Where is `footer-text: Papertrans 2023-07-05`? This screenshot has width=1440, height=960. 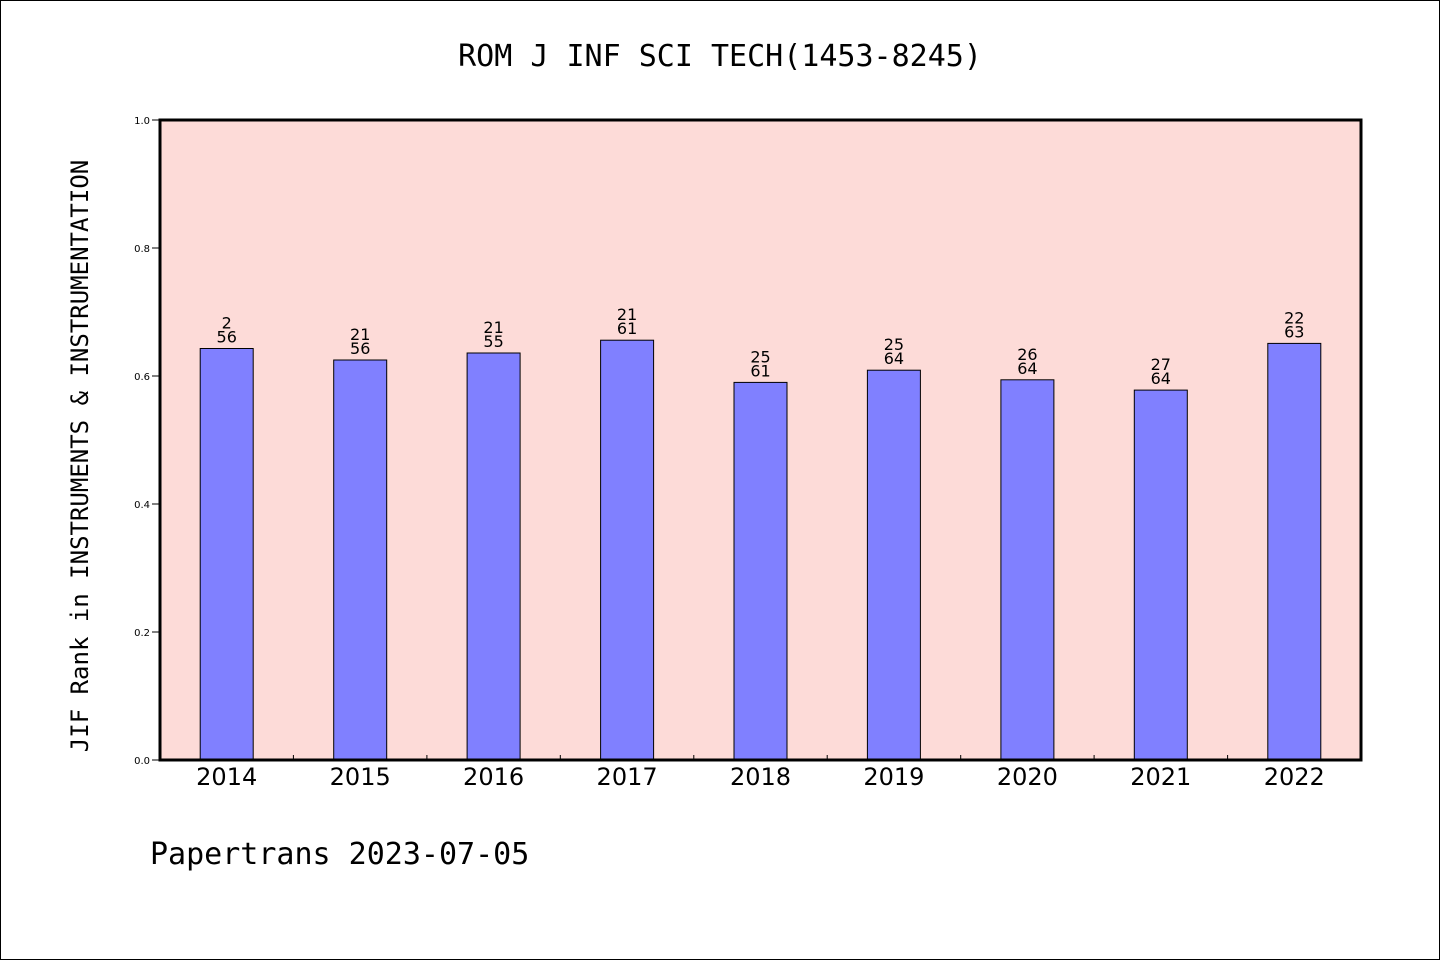
footer-text: Papertrans 2023-07-05 is located at coordinates (339, 854).